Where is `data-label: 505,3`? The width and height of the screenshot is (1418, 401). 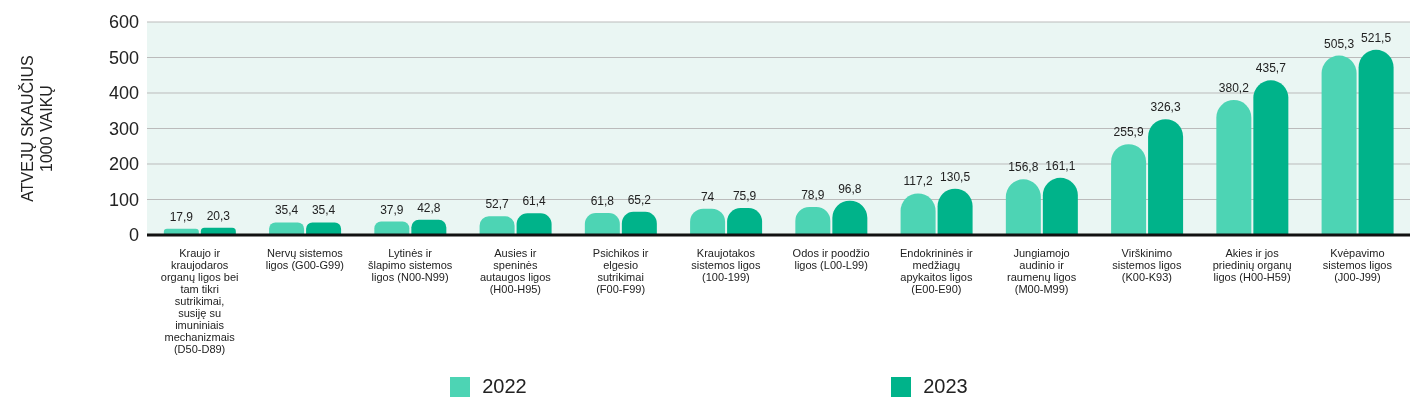
data-label: 505,3 is located at coordinates (1339, 43).